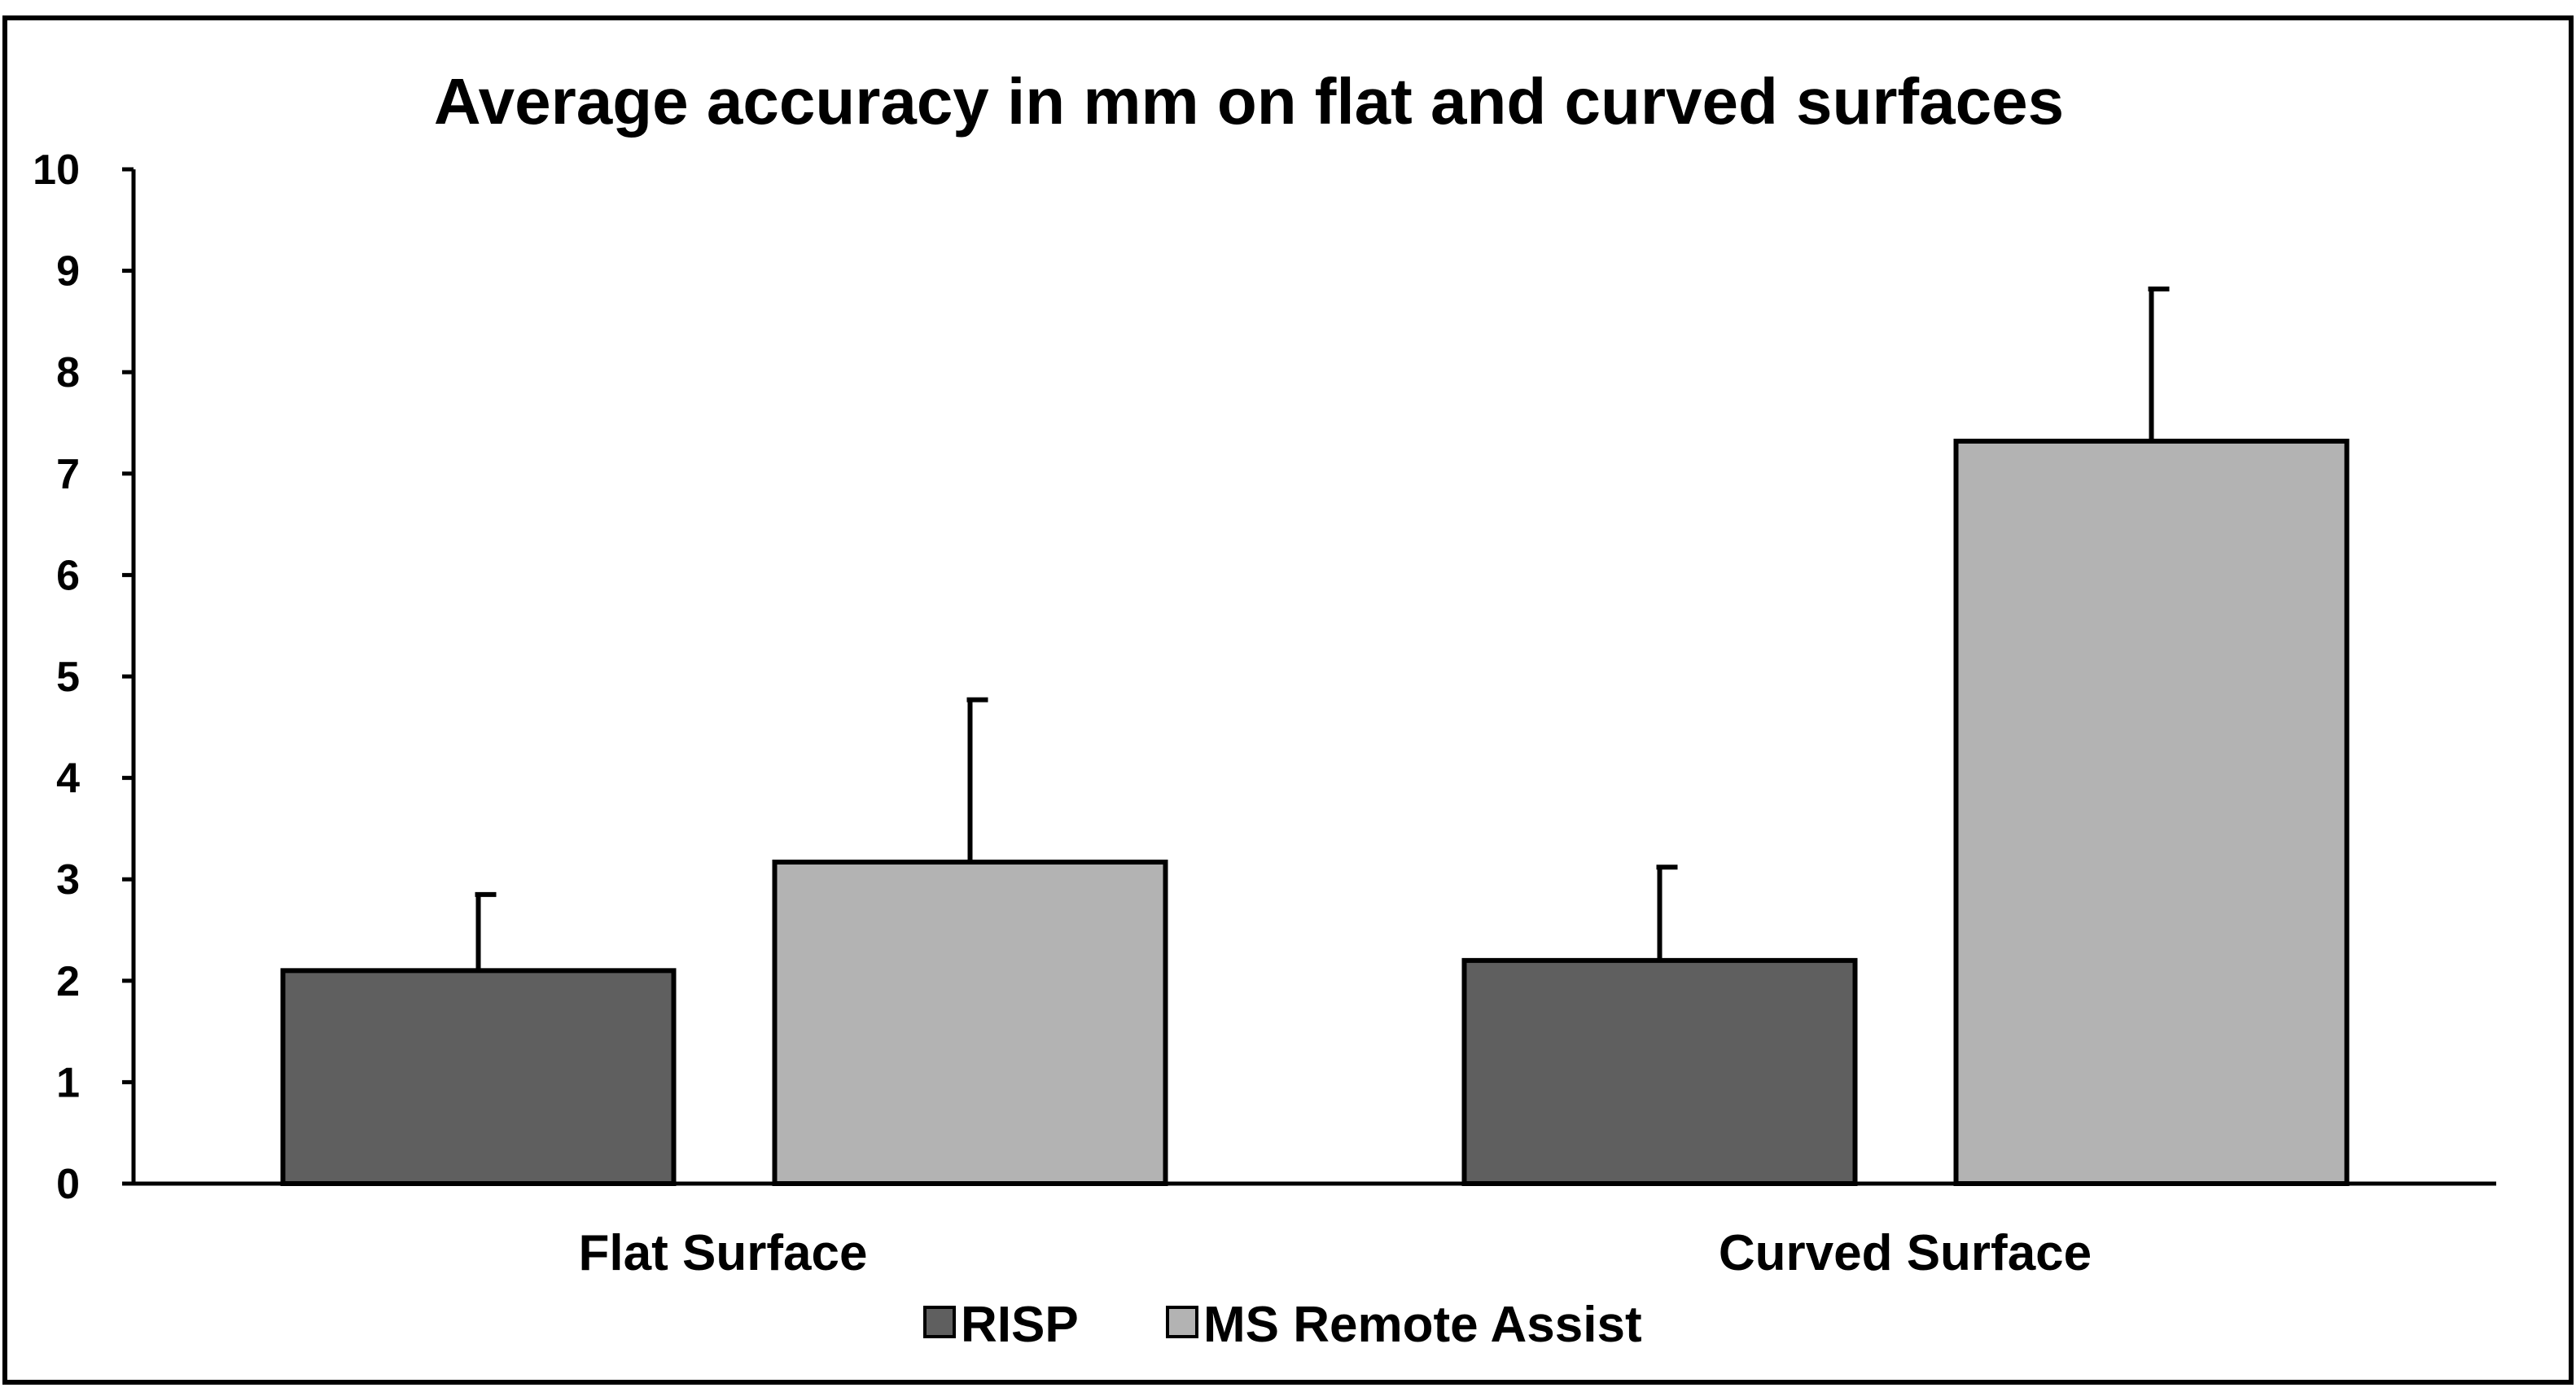 This screenshot has height=1392, width=2576. Describe the element at coordinates (1182, 1322) in the screenshot. I see `legend-swatch-ms-remote-assist` at that location.